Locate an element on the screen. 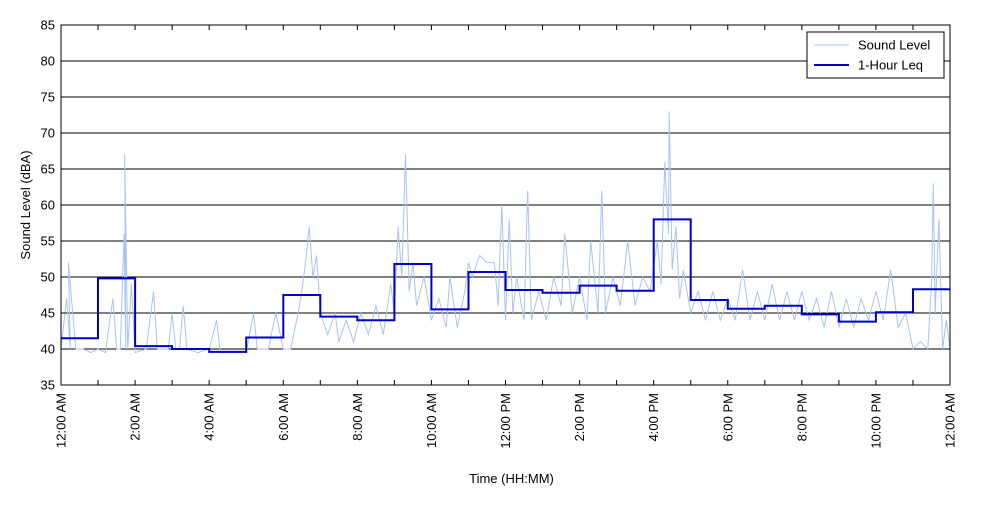  legend: Sound Level 1-Hour Leq is located at coordinates (875, 55).